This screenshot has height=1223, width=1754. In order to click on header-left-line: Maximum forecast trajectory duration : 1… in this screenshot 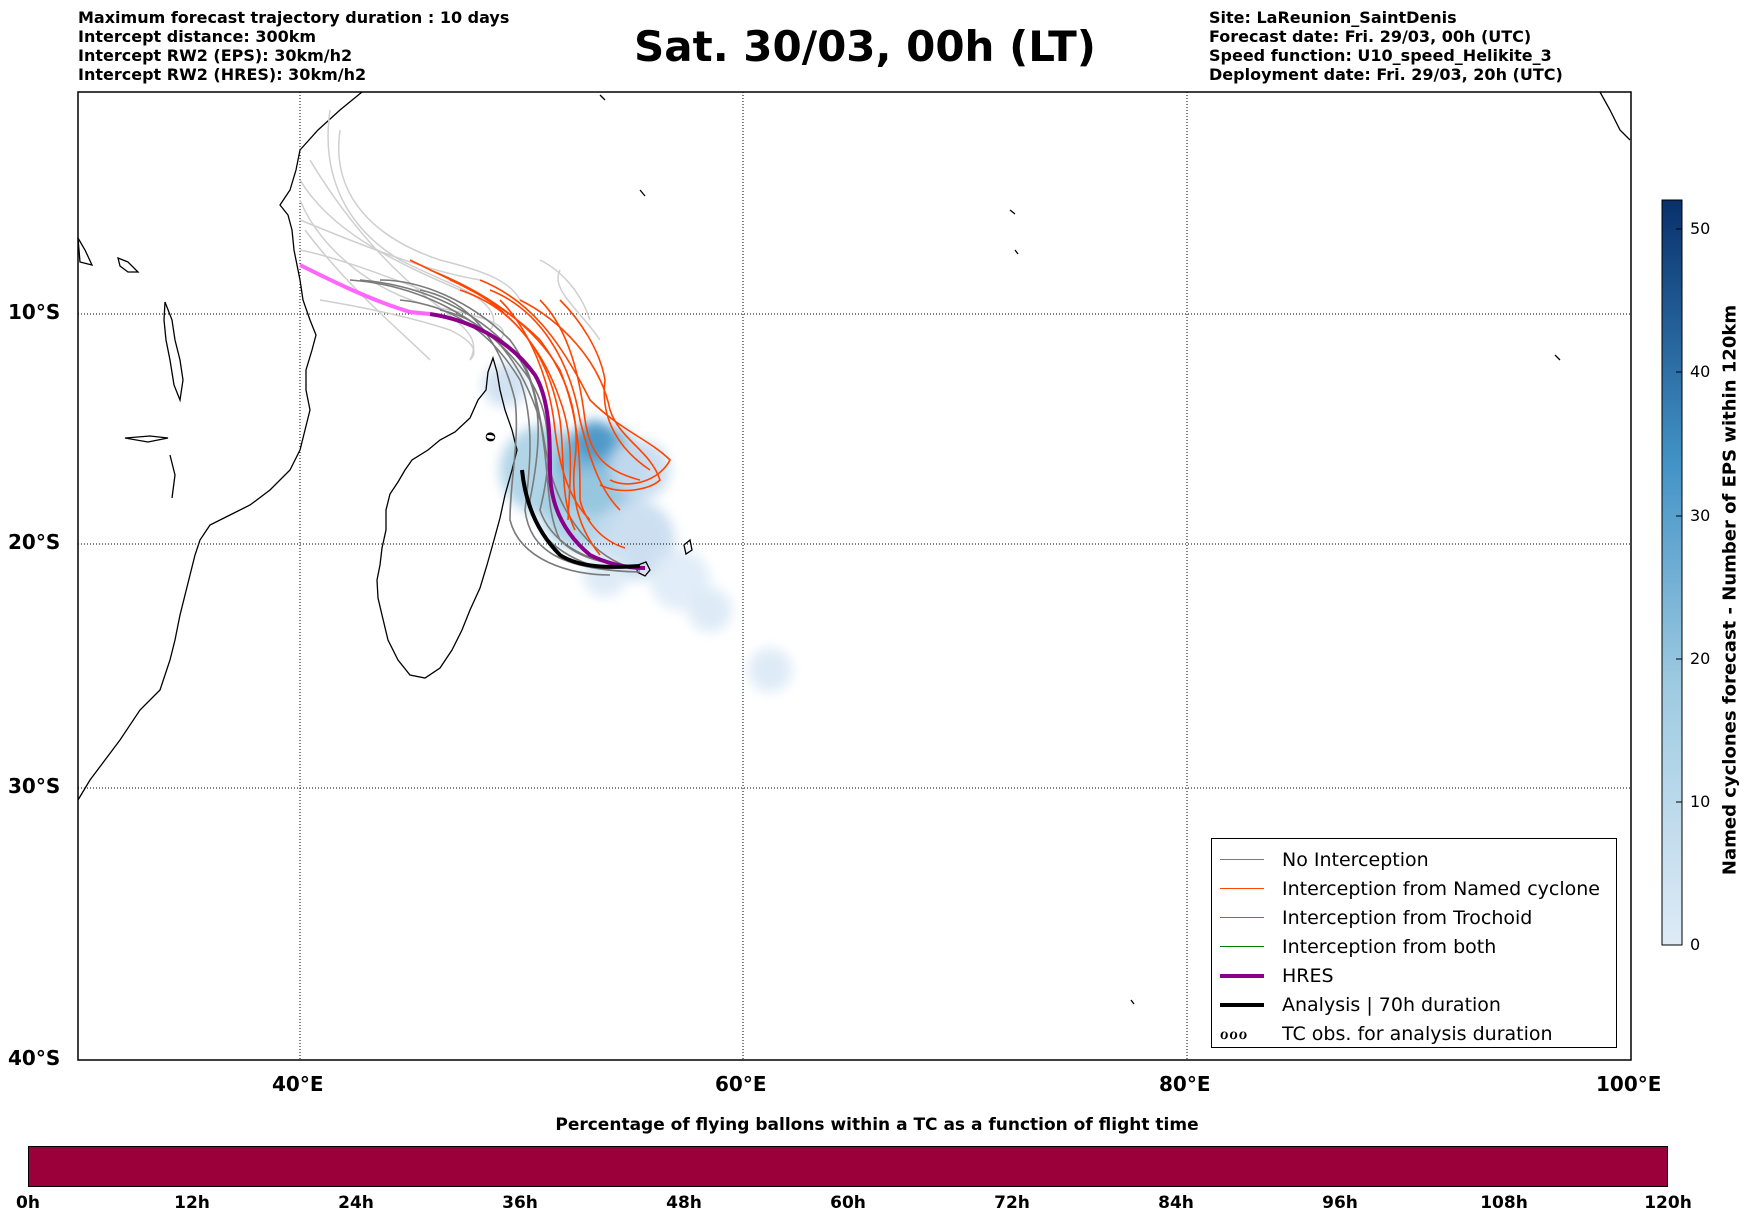, I will do `click(294, 17)`.